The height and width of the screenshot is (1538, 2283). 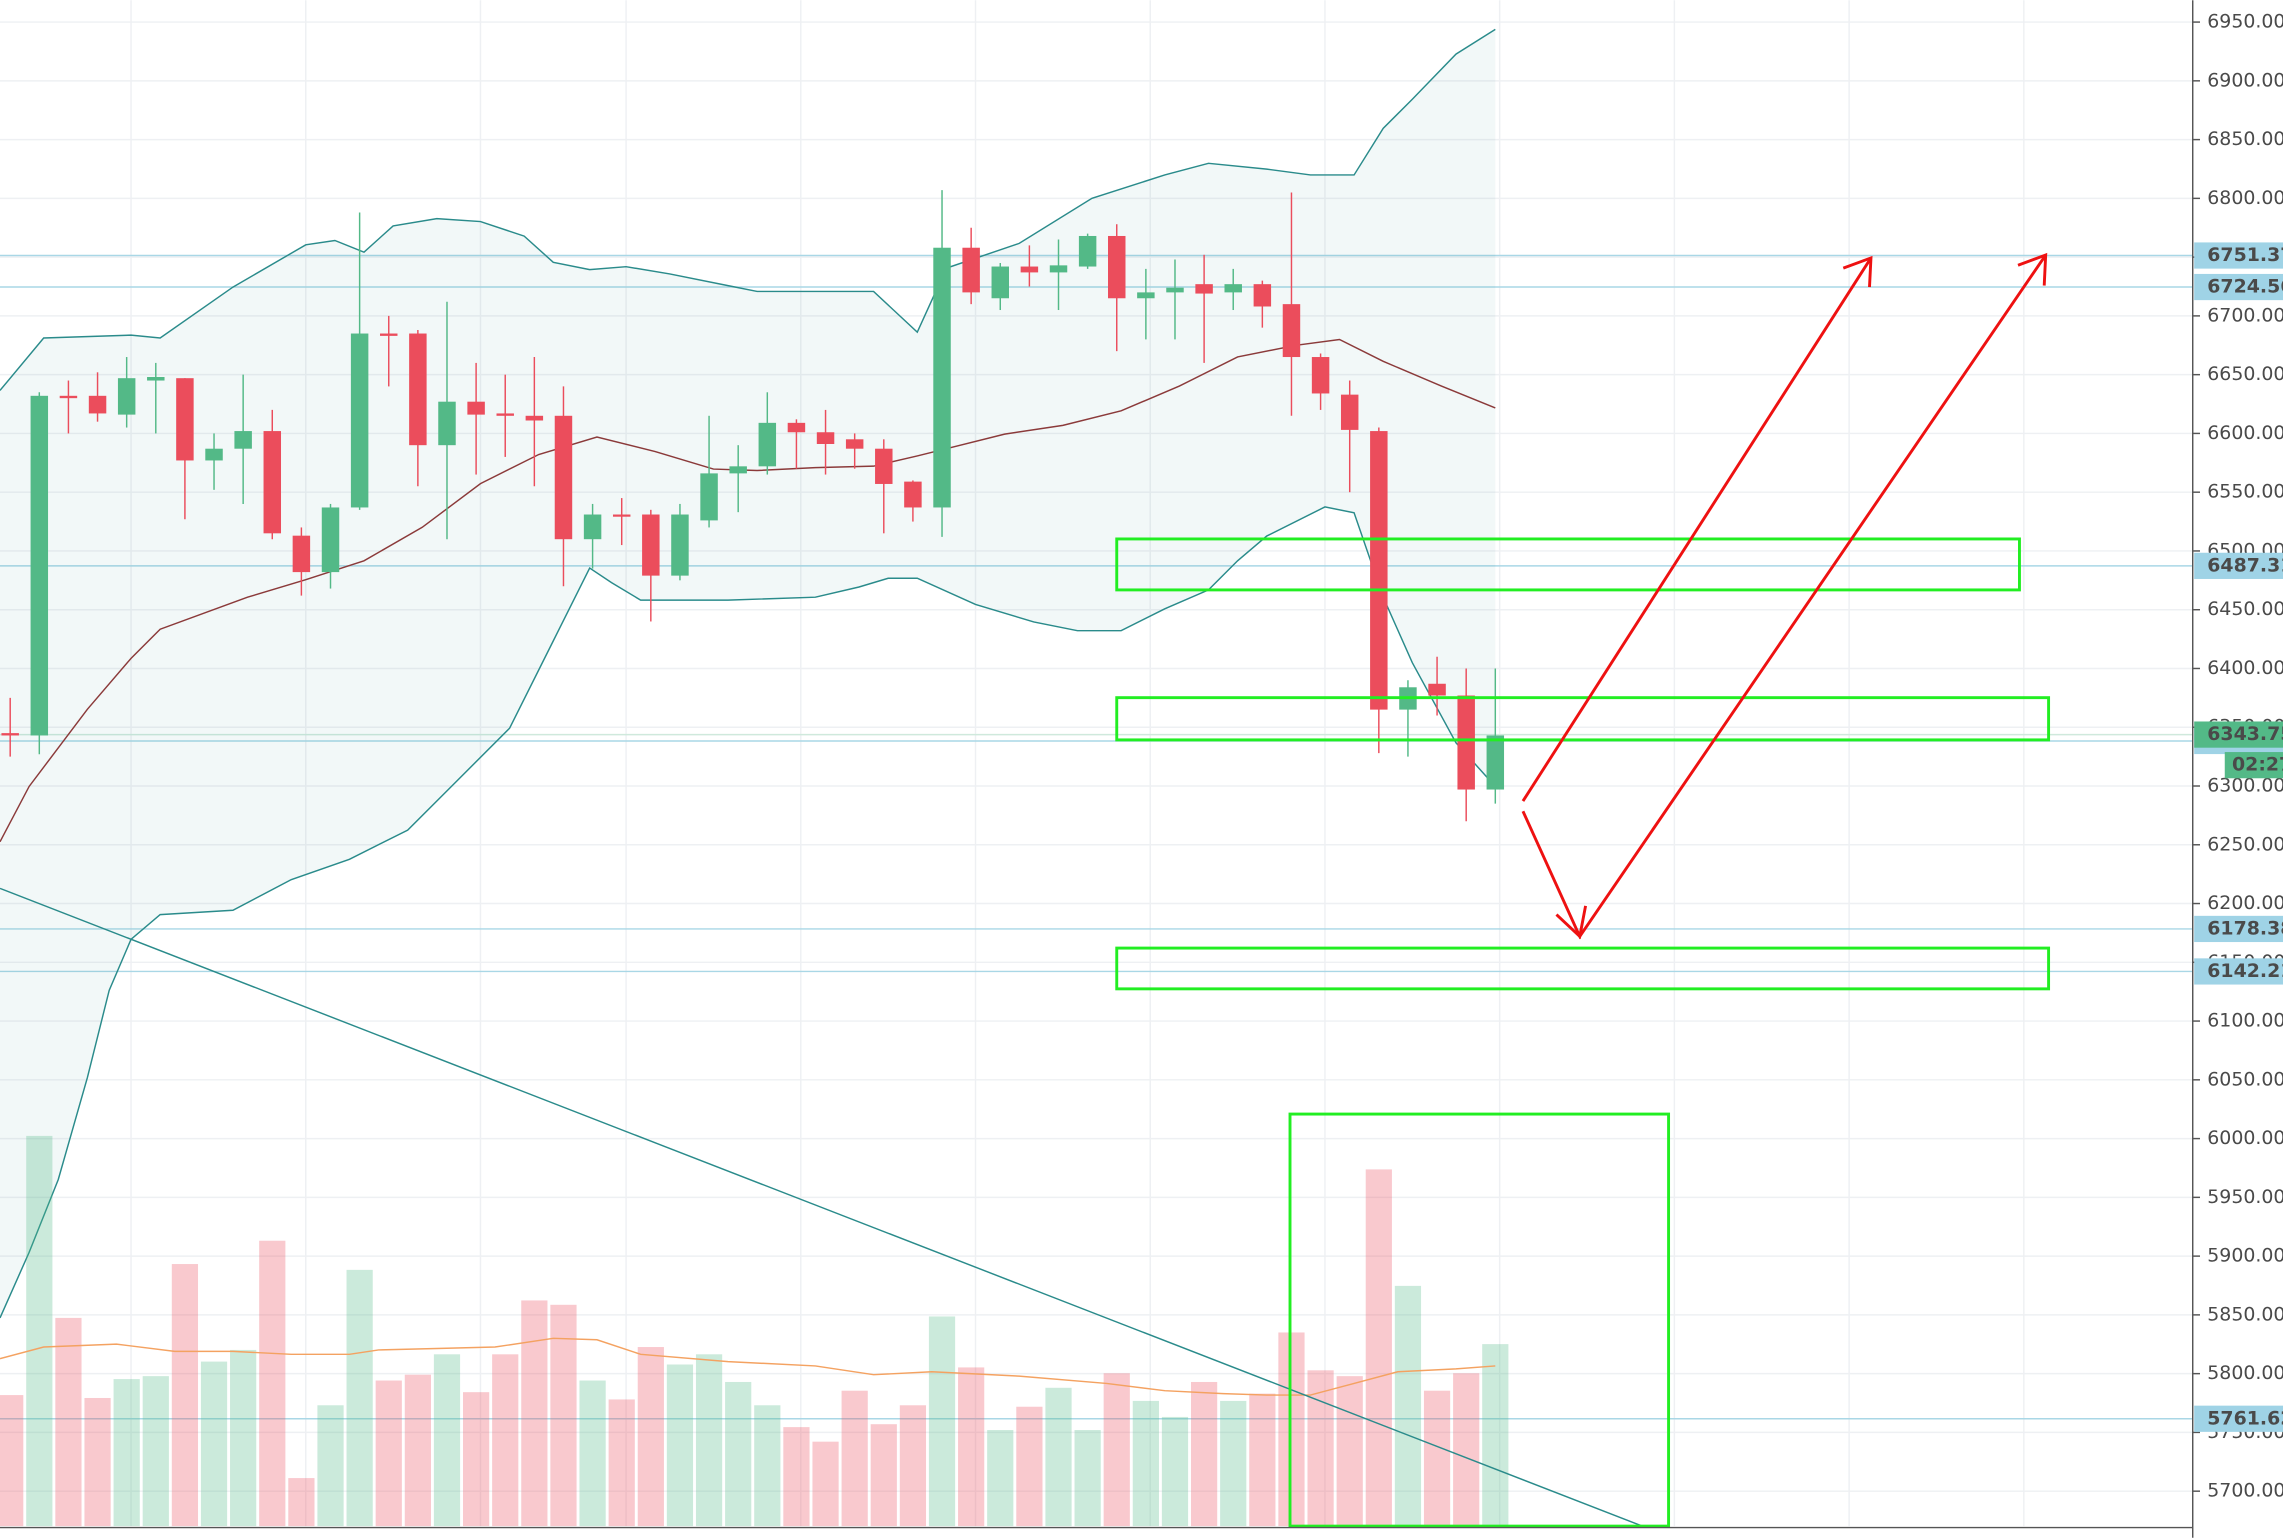 What do you see at coordinates (2245, 1491) in the screenshot?
I see `y-tick-label: 5700.00` at bounding box center [2245, 1491].